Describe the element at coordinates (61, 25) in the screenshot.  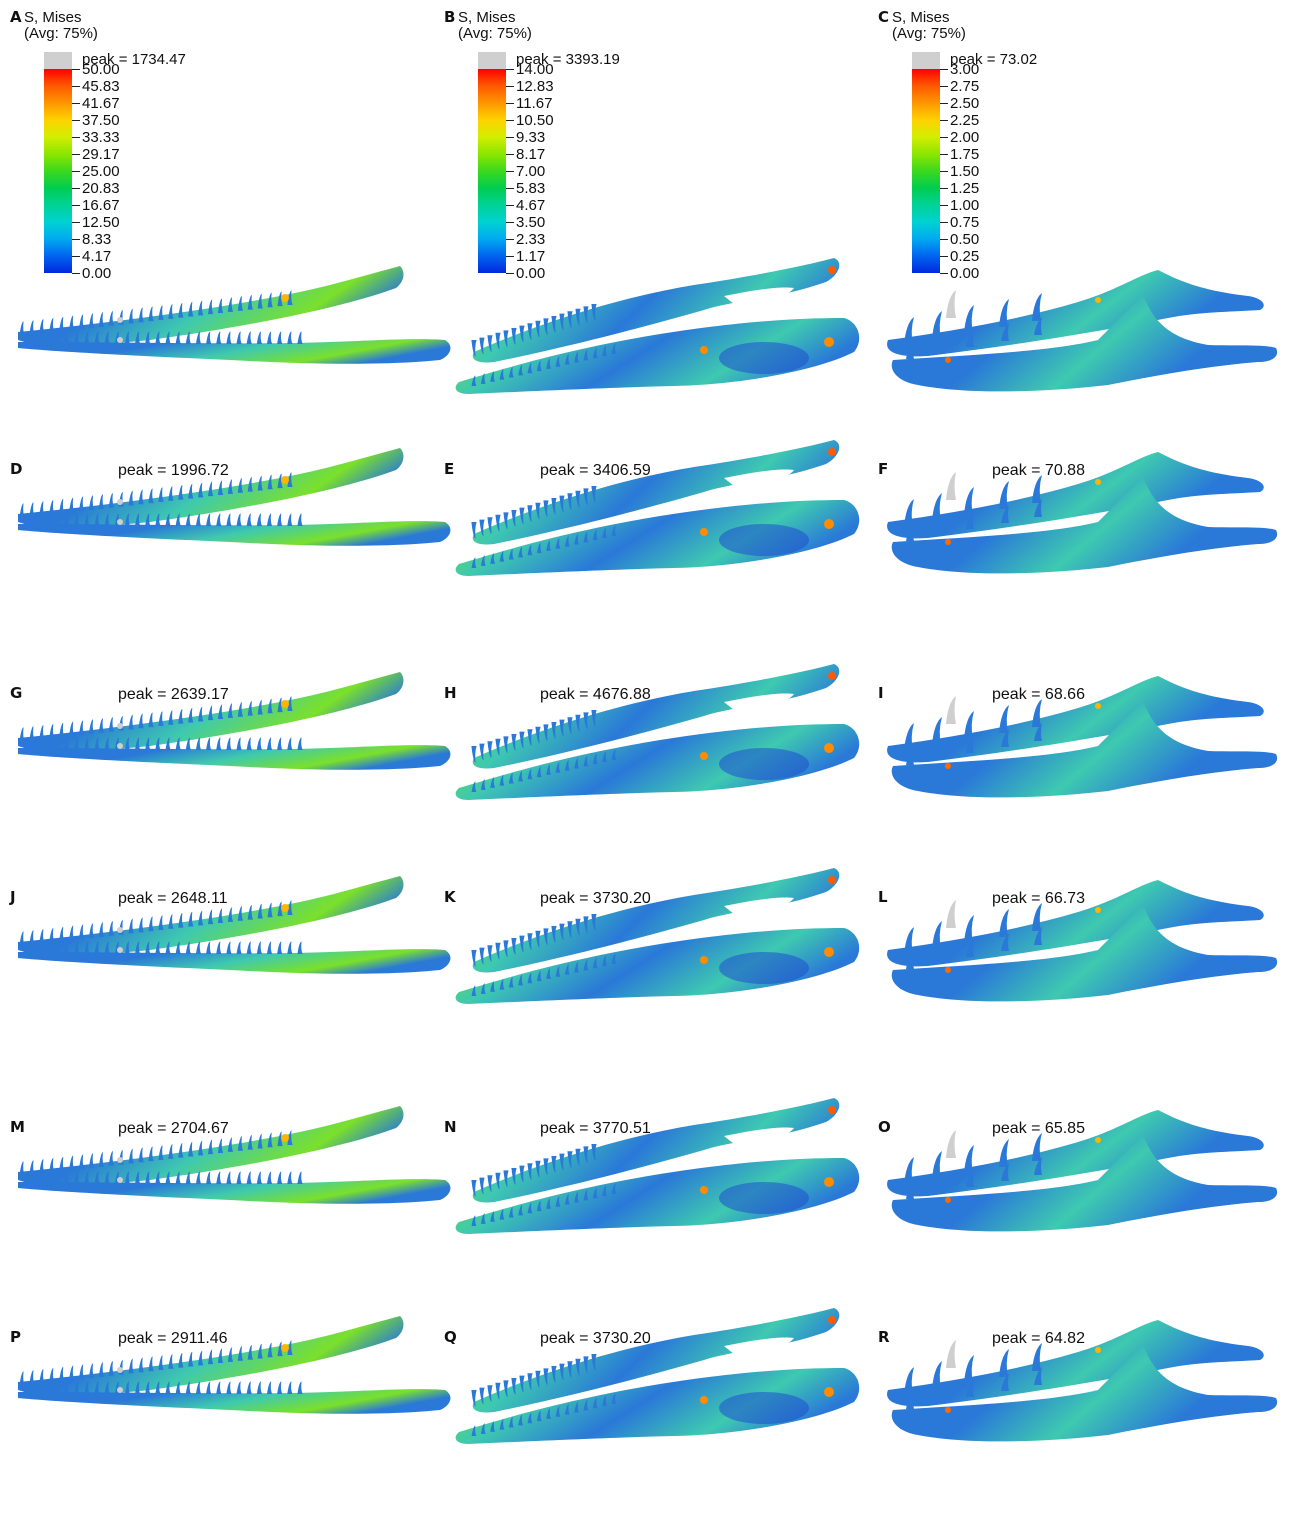
I see `legend-title: S, Mises (Avg: 75%)` at that location.